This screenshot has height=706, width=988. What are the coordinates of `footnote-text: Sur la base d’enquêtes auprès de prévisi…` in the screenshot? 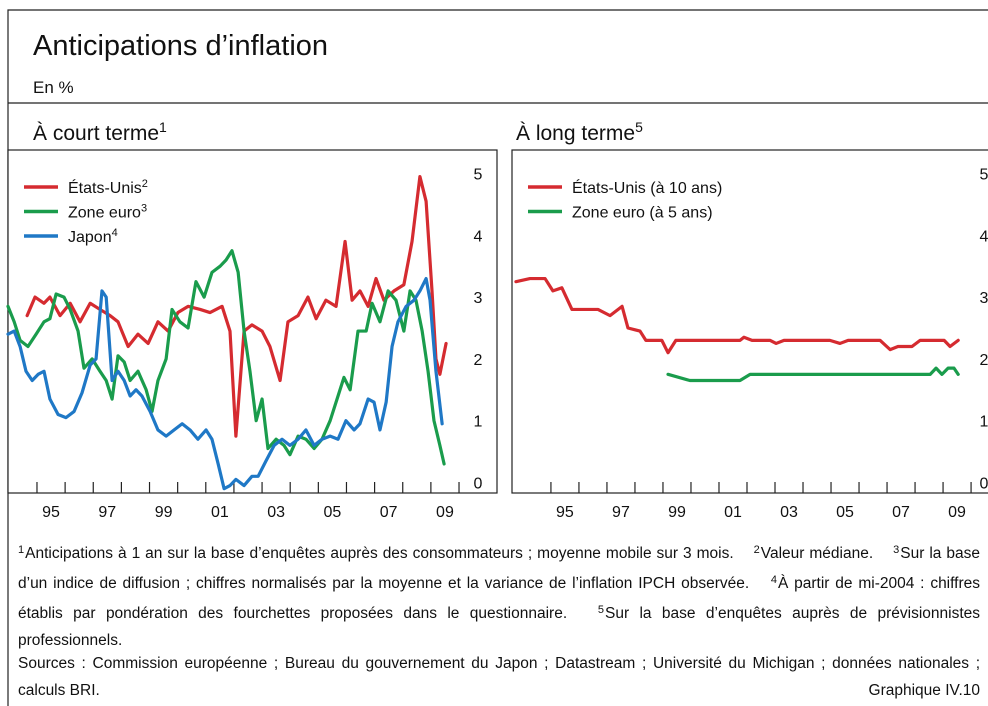 It's located at (499, 627).